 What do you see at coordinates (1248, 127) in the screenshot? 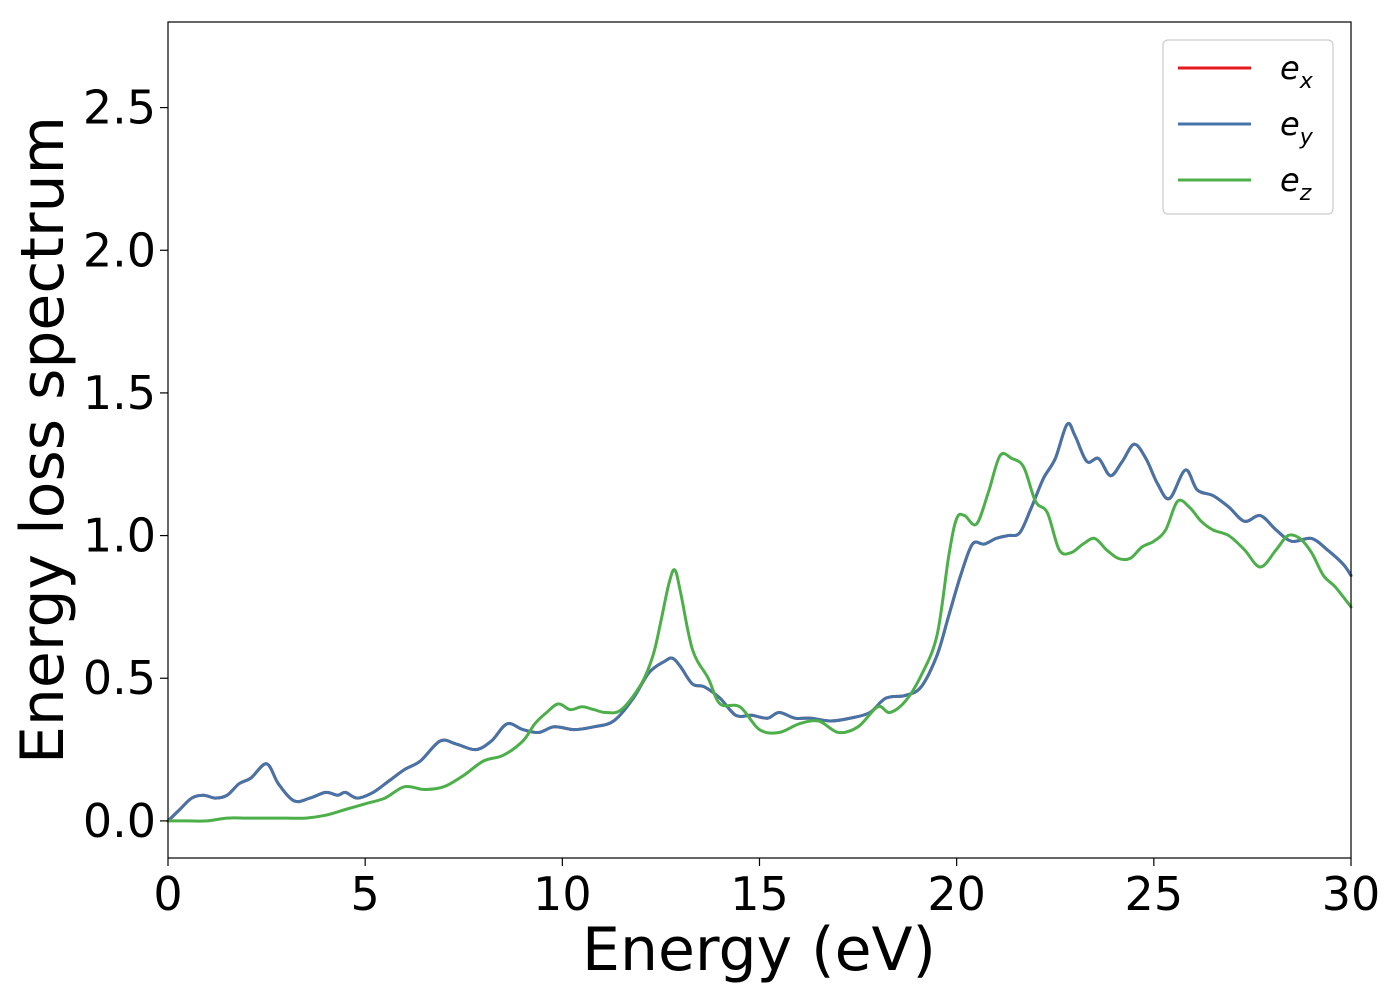
I see `legend-frame` at bounding box center [1248, 127].